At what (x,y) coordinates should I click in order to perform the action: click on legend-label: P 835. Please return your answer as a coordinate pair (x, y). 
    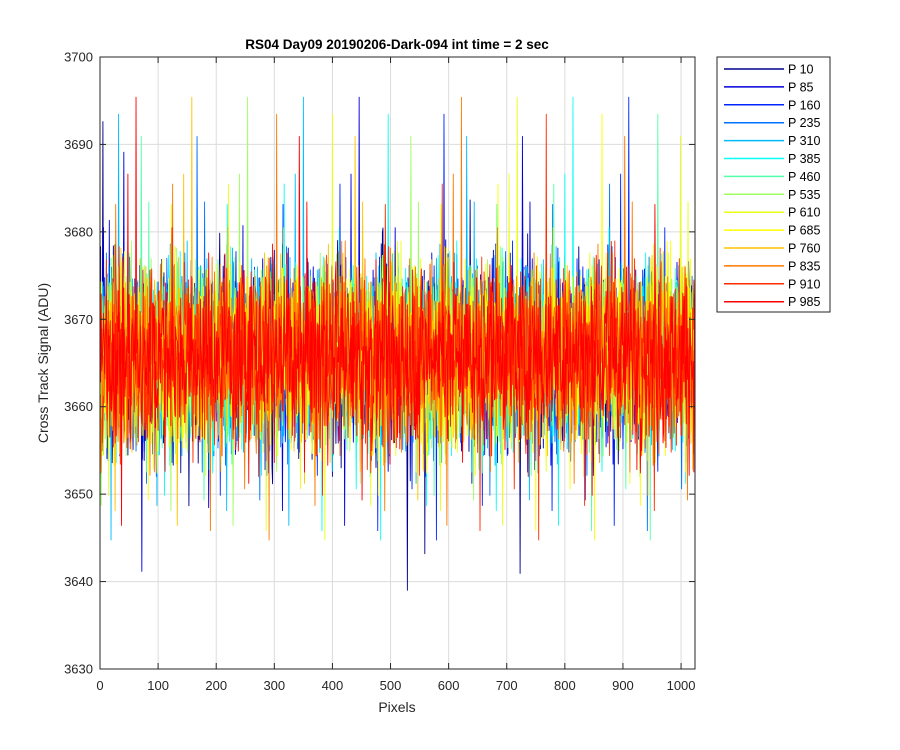
    Looking at the image, I should click on (804, 266).